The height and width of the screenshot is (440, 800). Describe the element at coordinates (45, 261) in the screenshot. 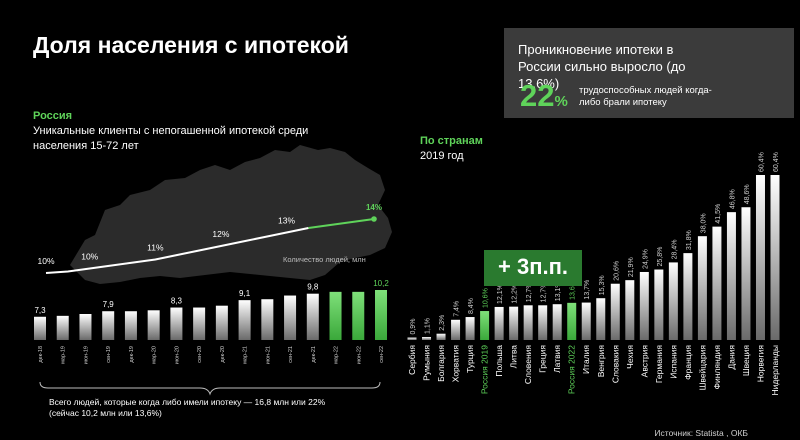

I see `share-label-0: 10%` at that location.